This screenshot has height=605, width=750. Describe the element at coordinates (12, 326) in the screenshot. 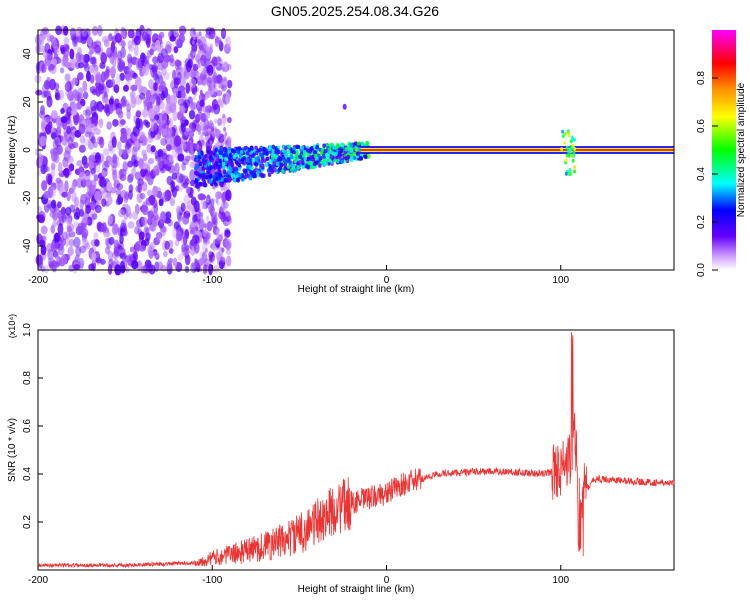

I see `snr-y-multiplier: (x10⁴)` at that location.